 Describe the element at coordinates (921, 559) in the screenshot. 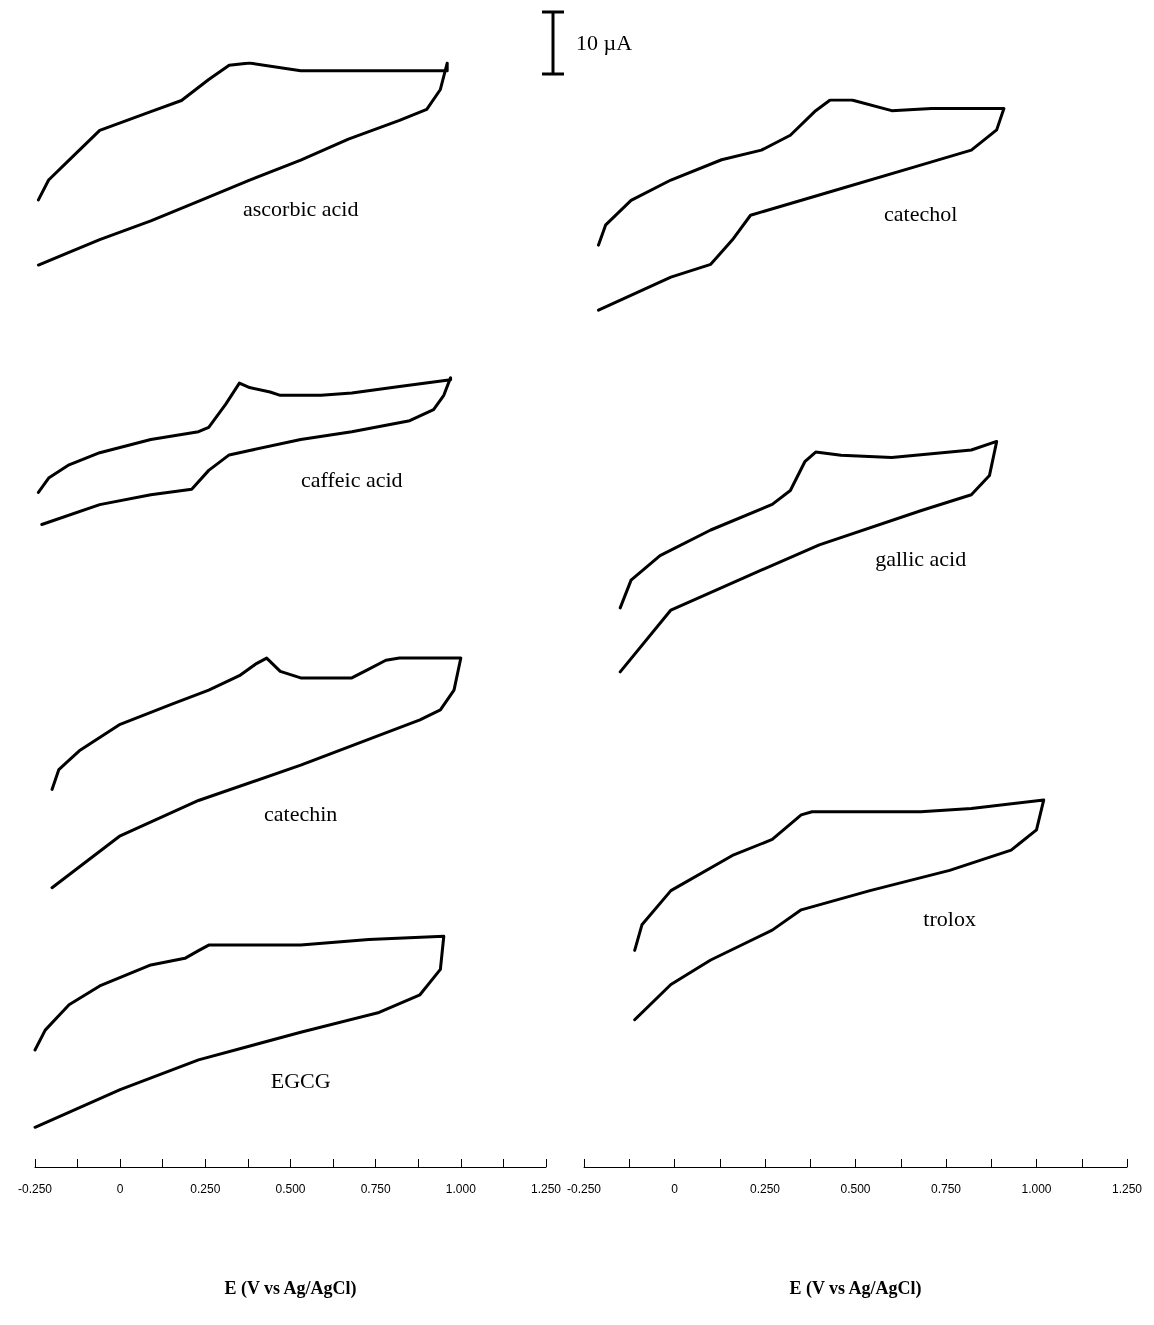

I see `series-label: gallic acid` at that location.